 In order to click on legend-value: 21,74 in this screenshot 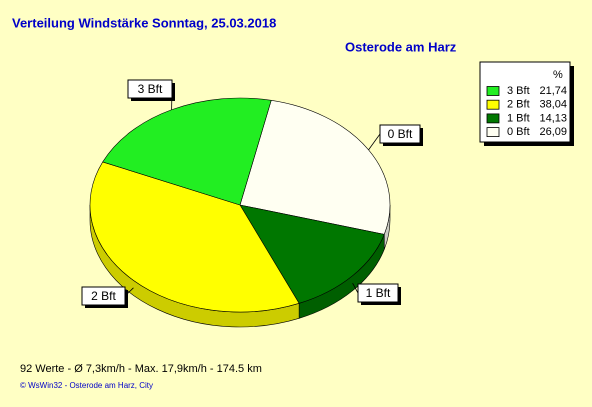, I will do `click(553, 91)`.